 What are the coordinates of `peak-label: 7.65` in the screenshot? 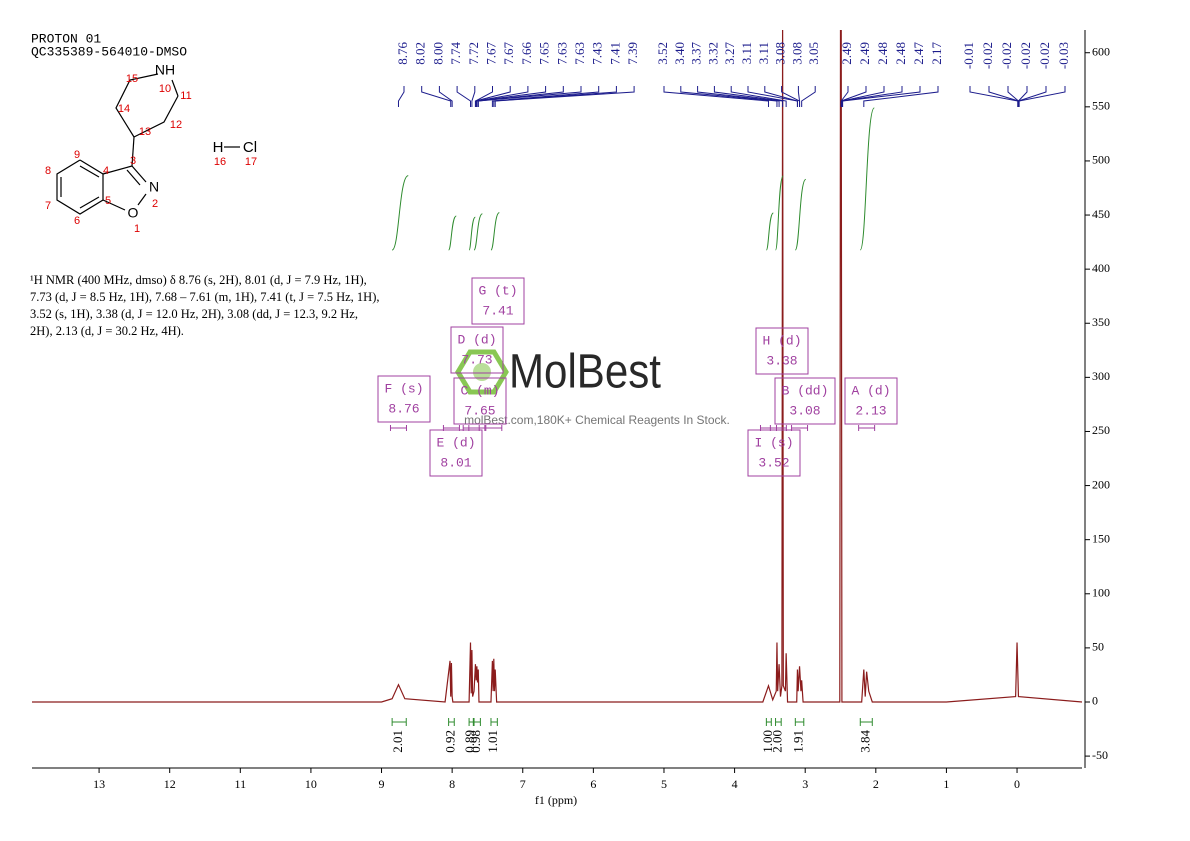 It's located at (544, 53).